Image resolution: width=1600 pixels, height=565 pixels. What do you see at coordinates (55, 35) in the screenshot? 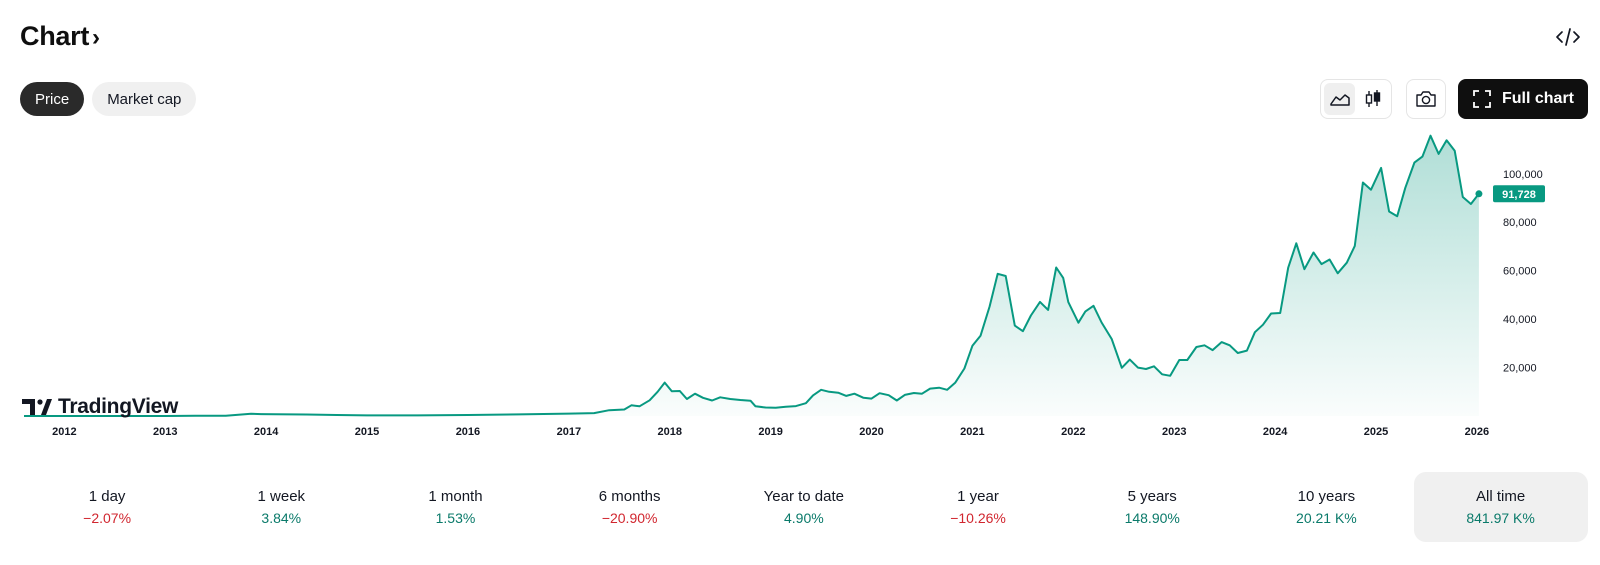
I see `chart-title: Chart` at bounding box center [55, 35].